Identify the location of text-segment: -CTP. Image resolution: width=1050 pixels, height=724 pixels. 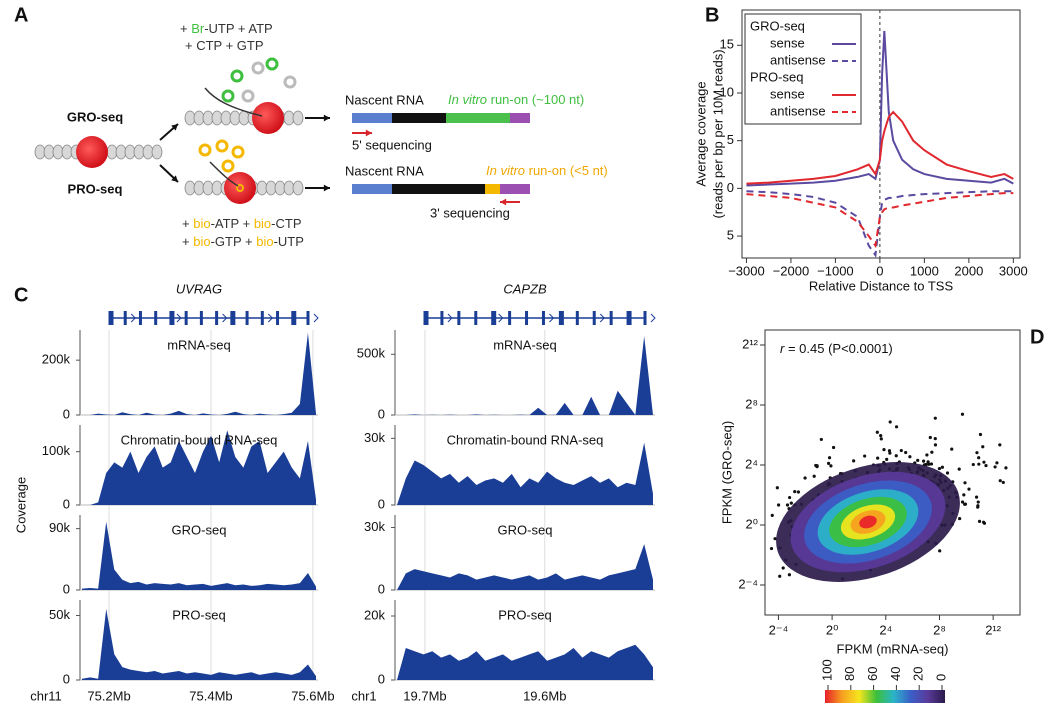
(286, 223).